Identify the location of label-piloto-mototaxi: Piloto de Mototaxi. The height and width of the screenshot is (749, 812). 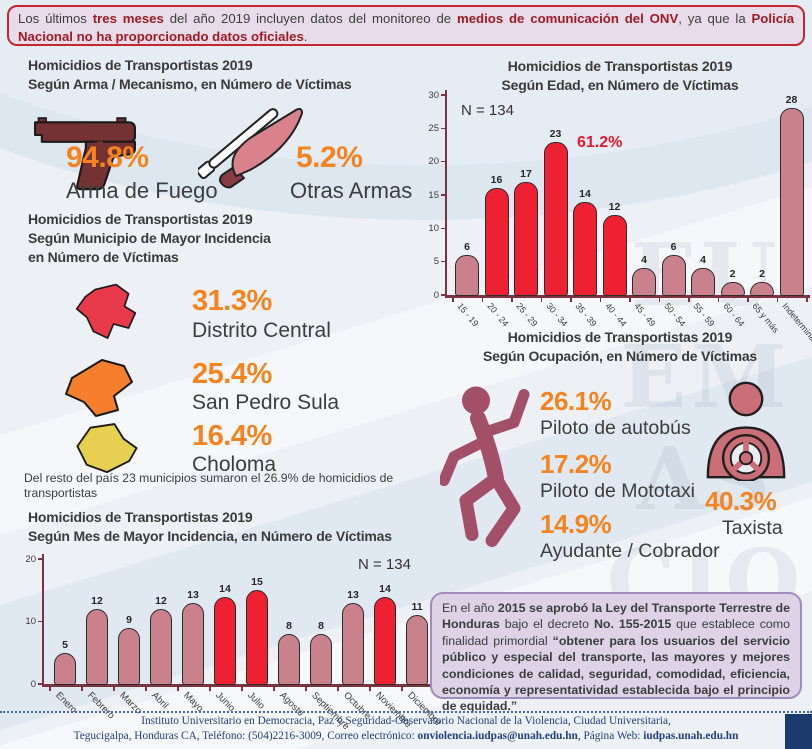
(618, 491).